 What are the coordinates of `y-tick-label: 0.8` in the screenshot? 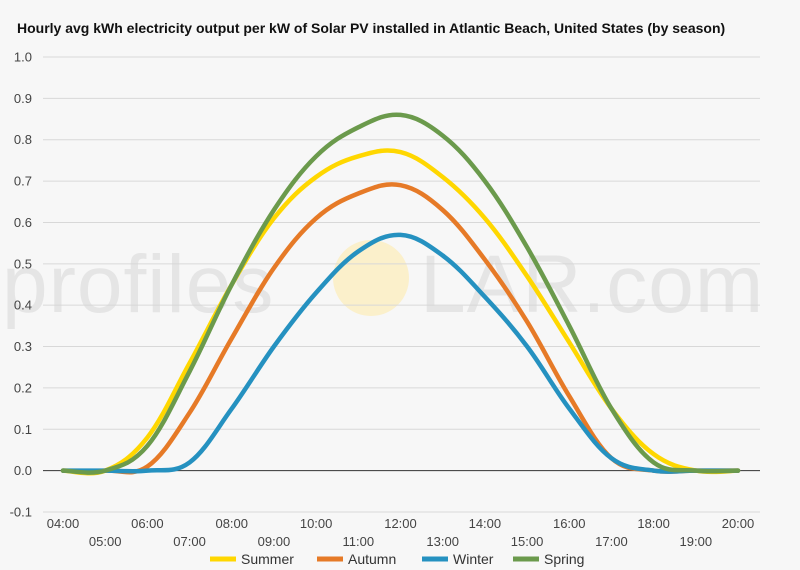 It's located at (23, 139).